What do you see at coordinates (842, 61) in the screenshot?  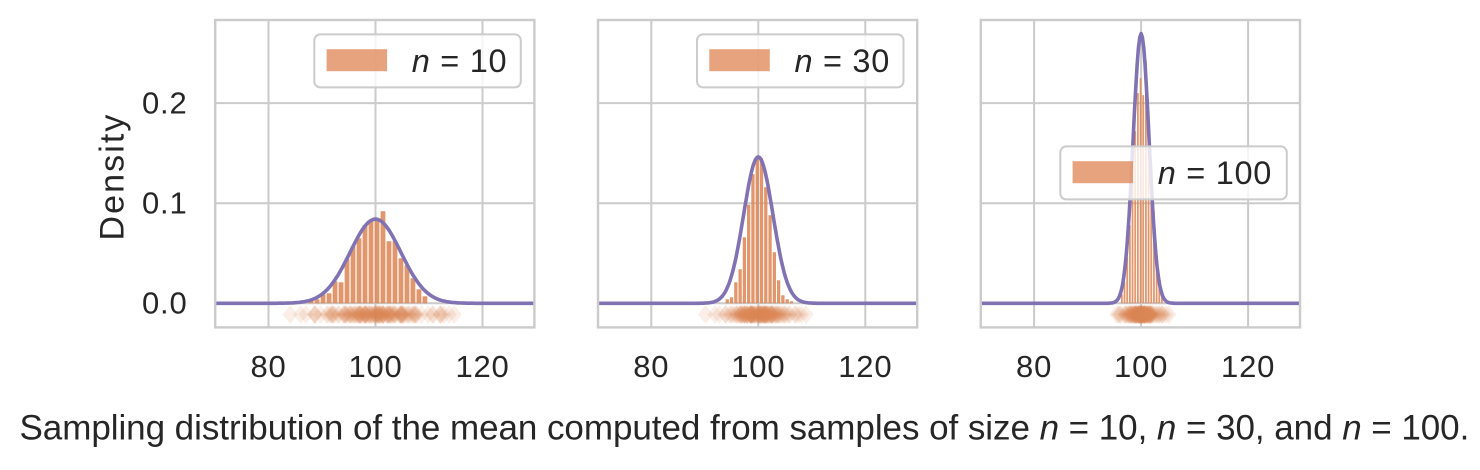 I see `svg-text: n = 30` at bounding box center [842, 61].